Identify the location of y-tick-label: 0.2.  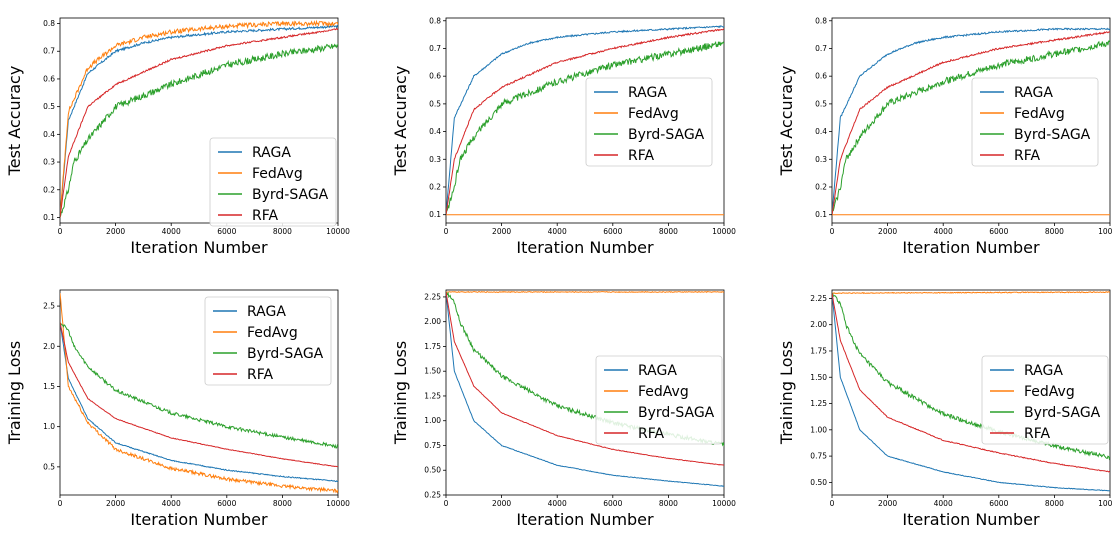
(435, 186).